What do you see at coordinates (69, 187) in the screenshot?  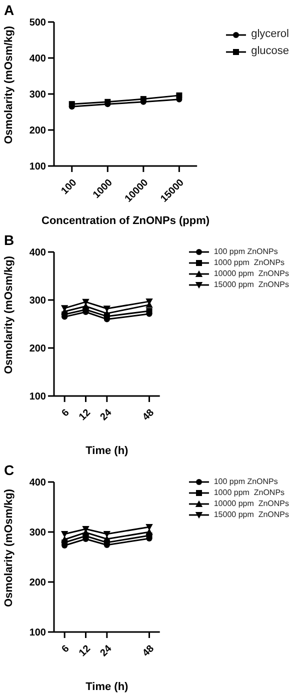 I see `x-tick-label: 100` at bounding box center [69, 187].